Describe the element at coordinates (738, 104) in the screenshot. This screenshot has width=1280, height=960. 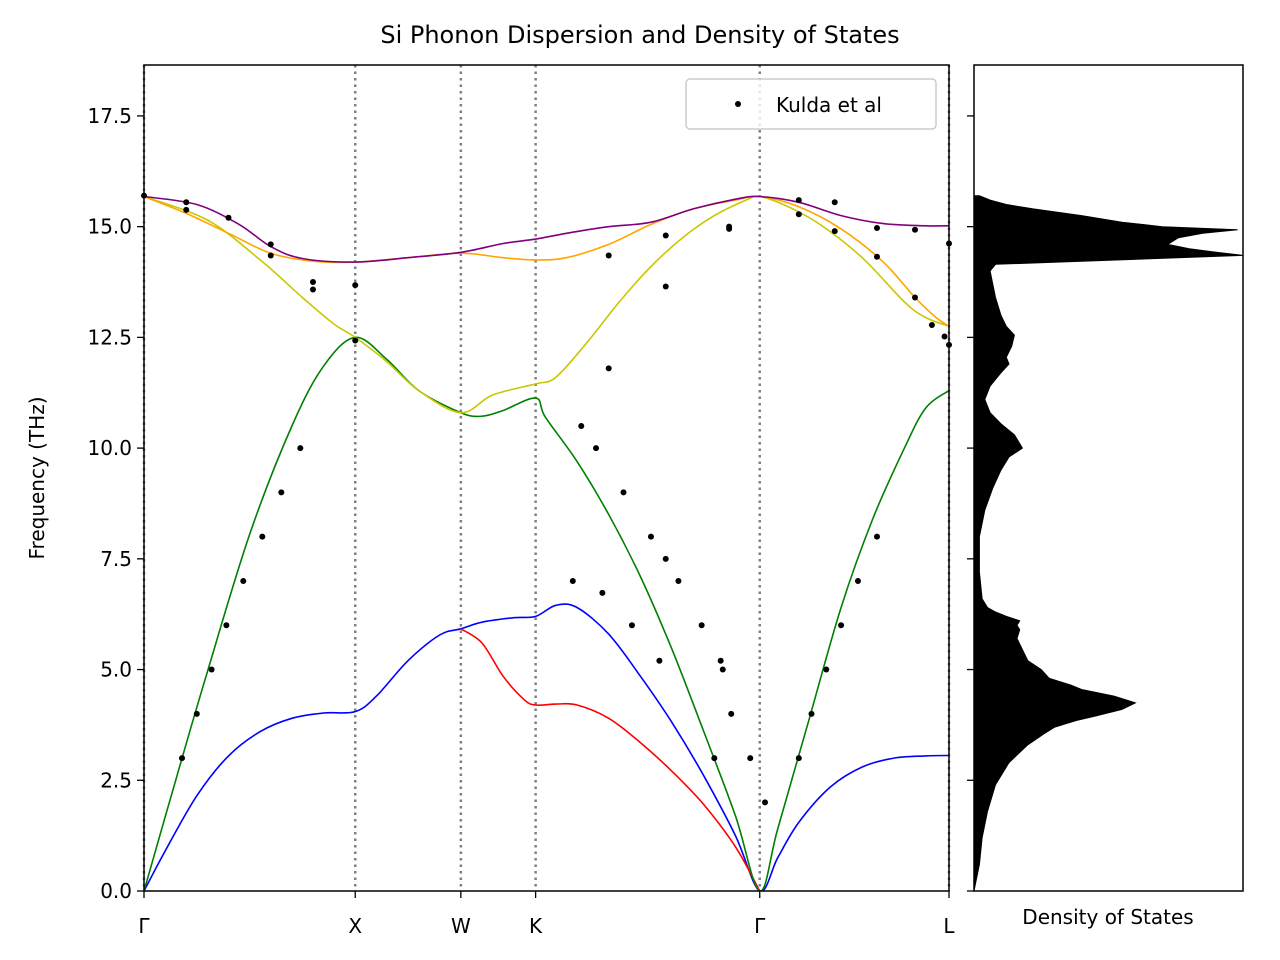
I see `legend-marker` at that location.